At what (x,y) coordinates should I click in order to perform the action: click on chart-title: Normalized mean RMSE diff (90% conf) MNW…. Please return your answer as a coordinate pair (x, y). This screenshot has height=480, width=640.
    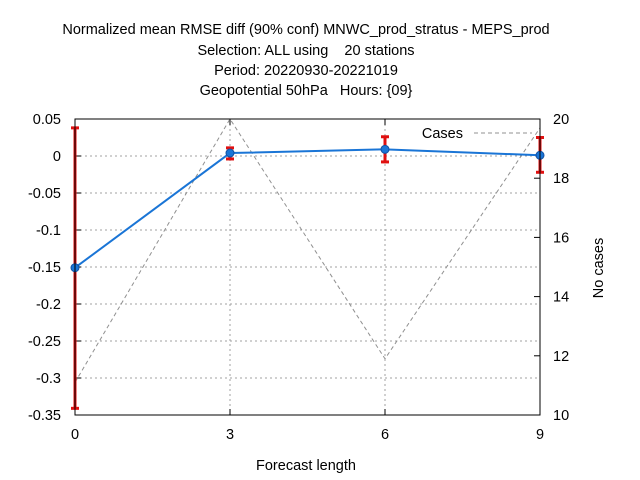
    Looking at the image, I should click on (305, 60).